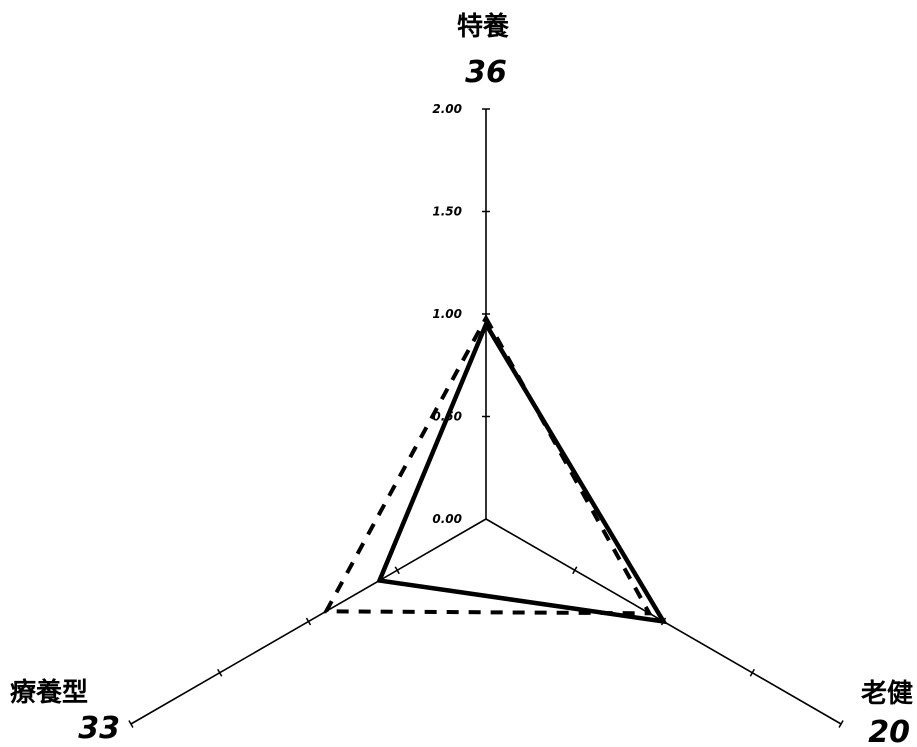  What do you see at coordinates (522, 472) in the screenshot?
I see `series-solid-polygon` at bounding box center [522, 472].